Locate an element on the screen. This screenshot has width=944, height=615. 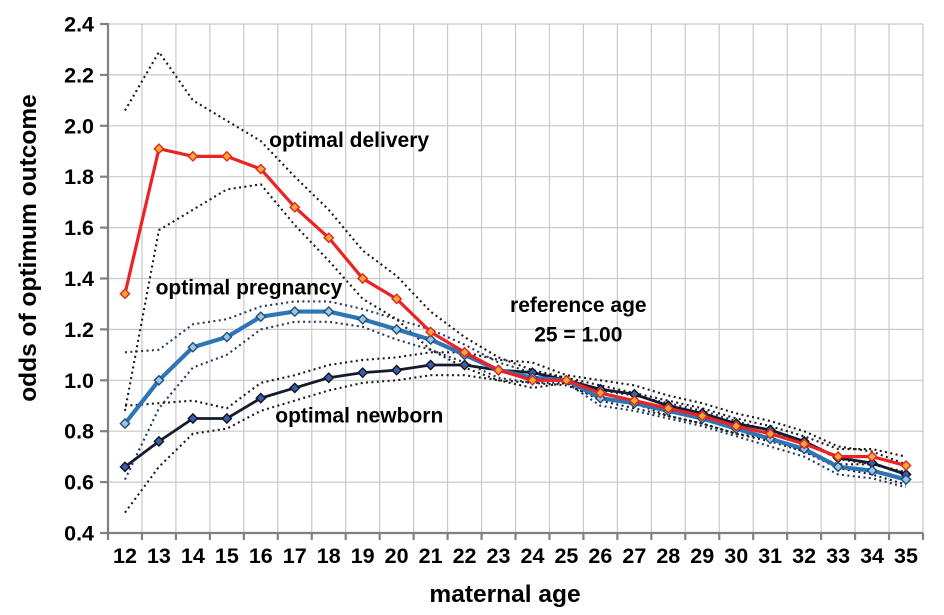
x-tick-label: 35 is located at coordinates (906, 556).